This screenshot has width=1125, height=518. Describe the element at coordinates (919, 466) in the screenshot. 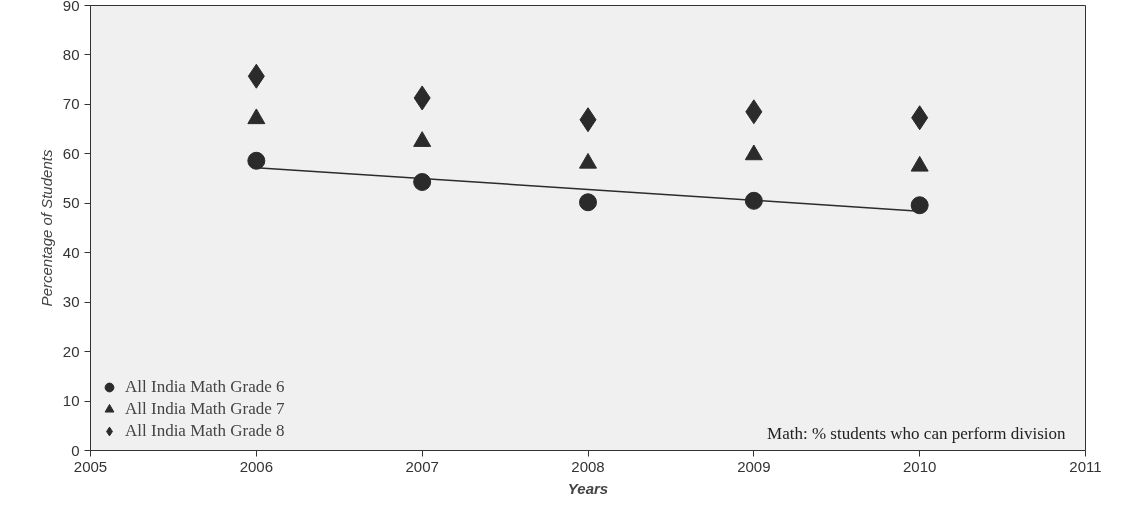

I see `x-tick-label: 2010` at that location.